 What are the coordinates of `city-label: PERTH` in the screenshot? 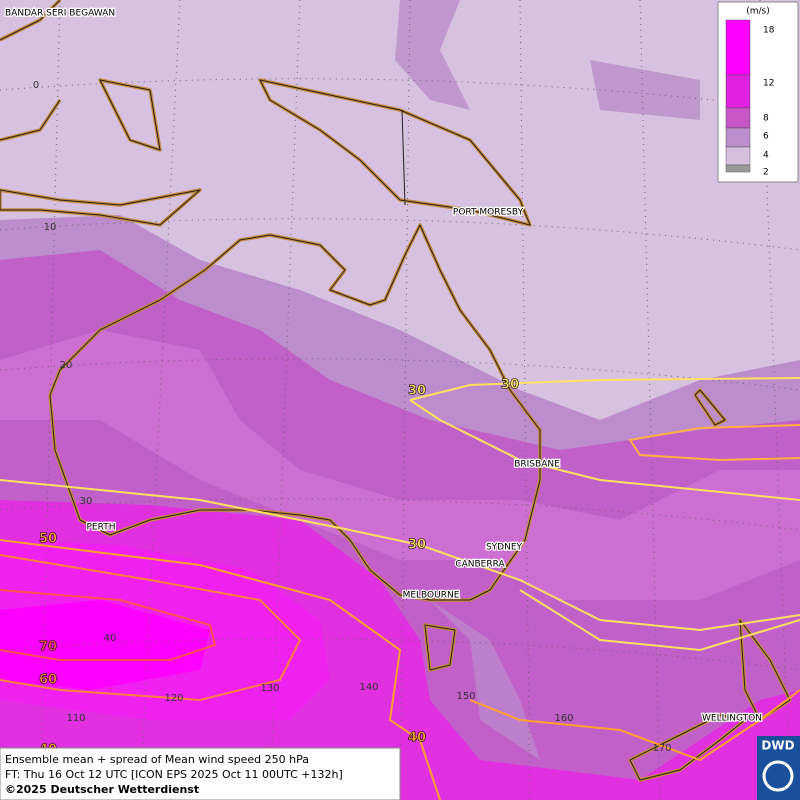 It's located at (101, 528).